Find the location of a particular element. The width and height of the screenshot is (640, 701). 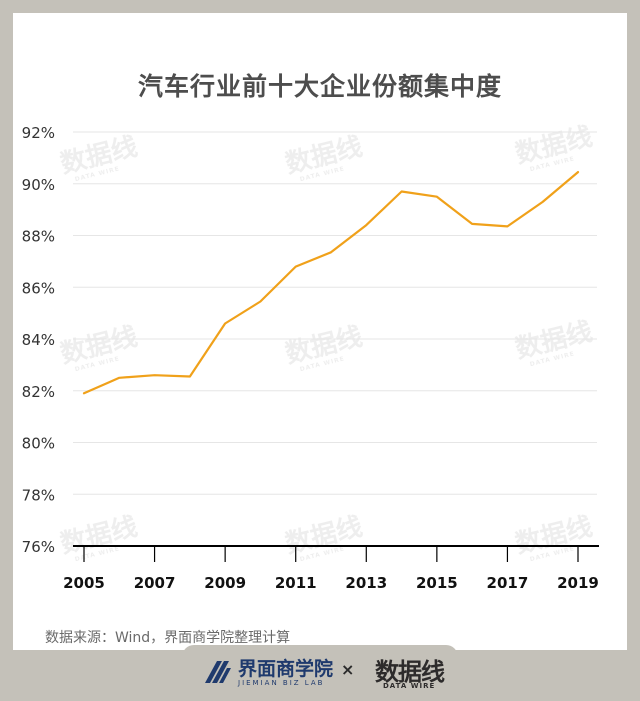

x-tick-label: 2019 is located at coordinates (578, 583).